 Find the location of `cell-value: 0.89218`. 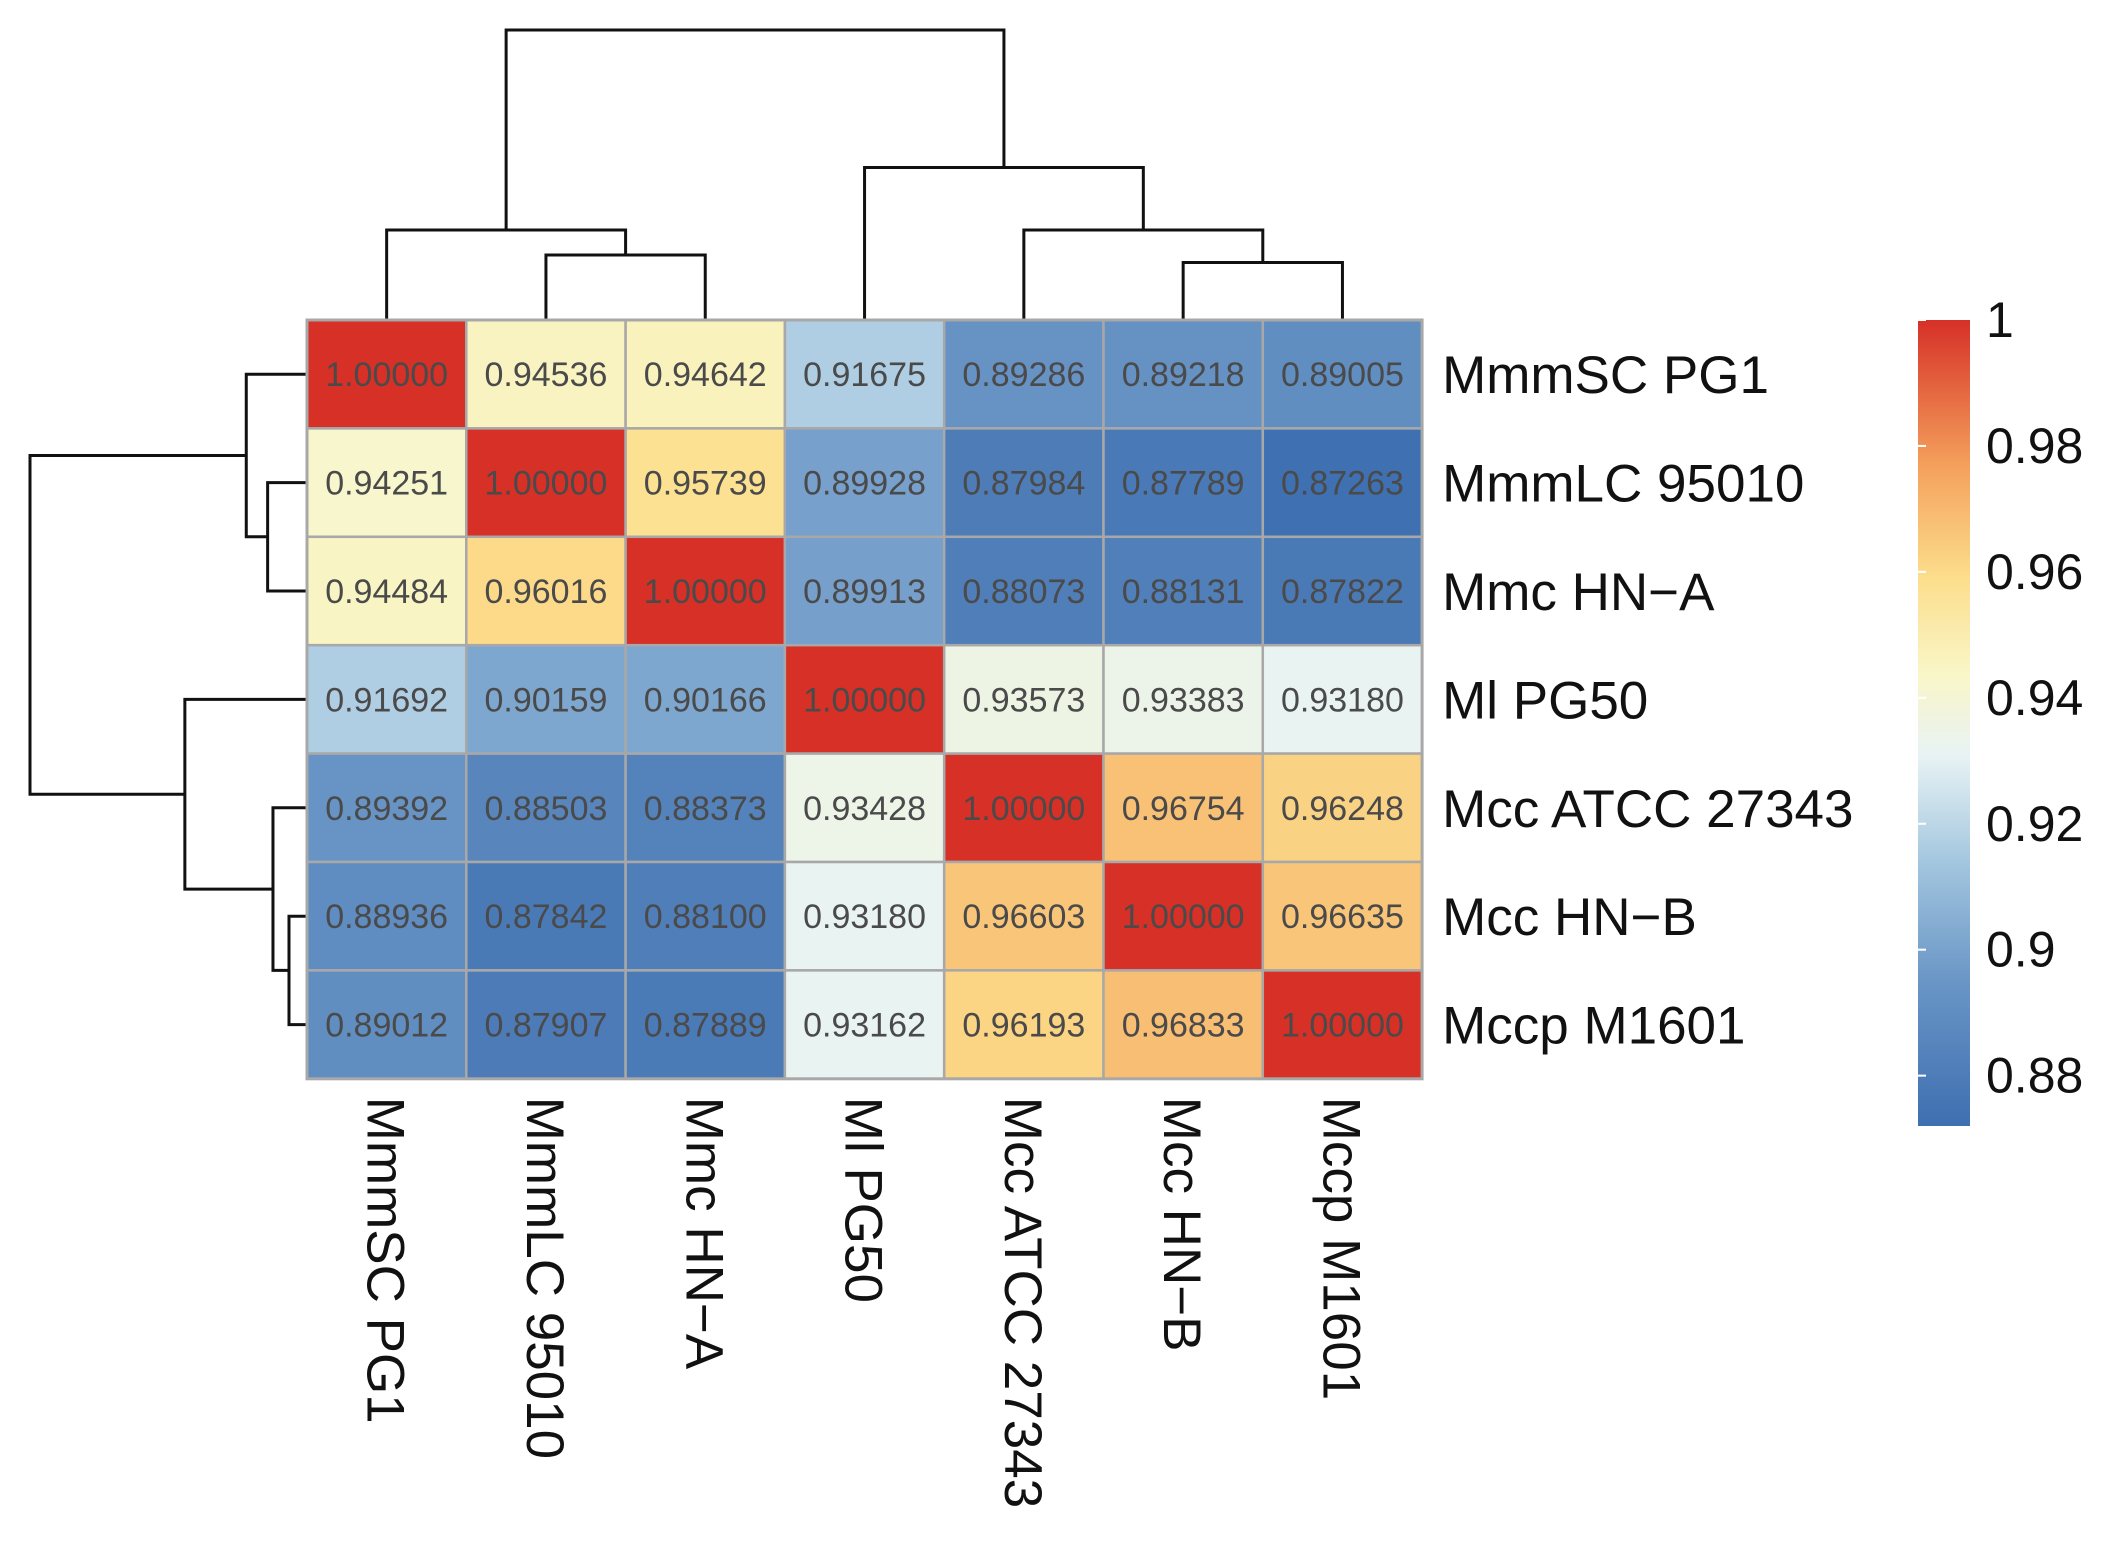

cell-value: 0.89218 is located at coordinates (1183, 375).